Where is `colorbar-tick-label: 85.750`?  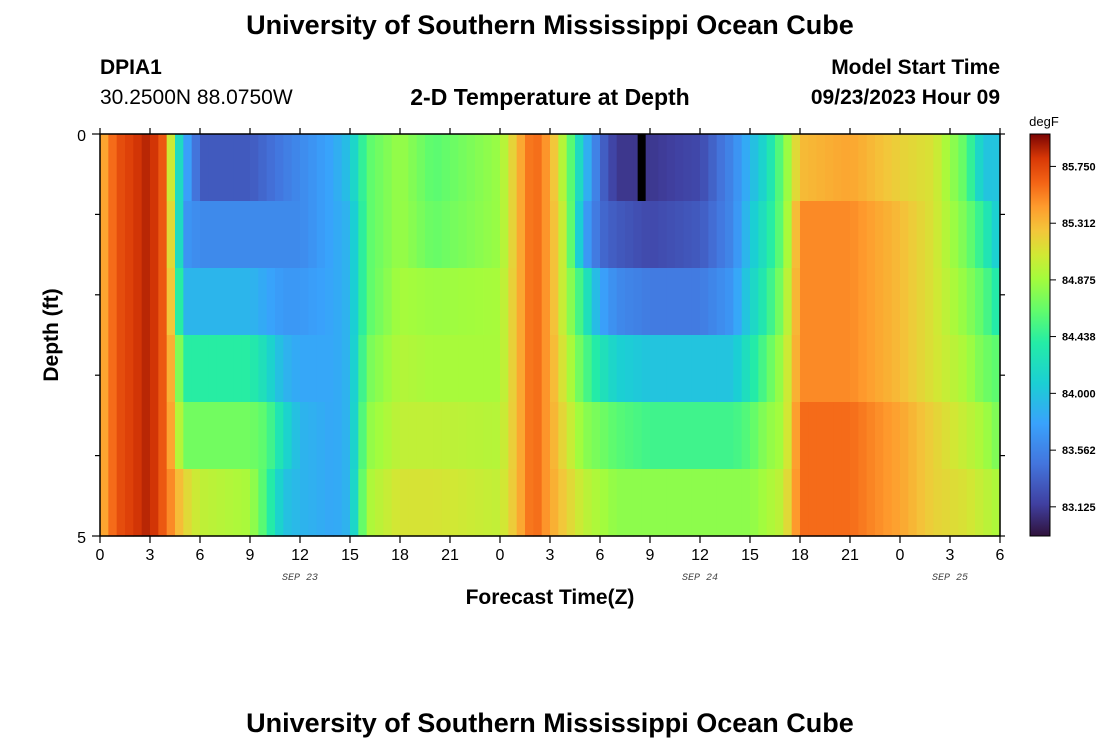 colorbar-tick-label: 85.750 is located at coordinates (1079, 167).